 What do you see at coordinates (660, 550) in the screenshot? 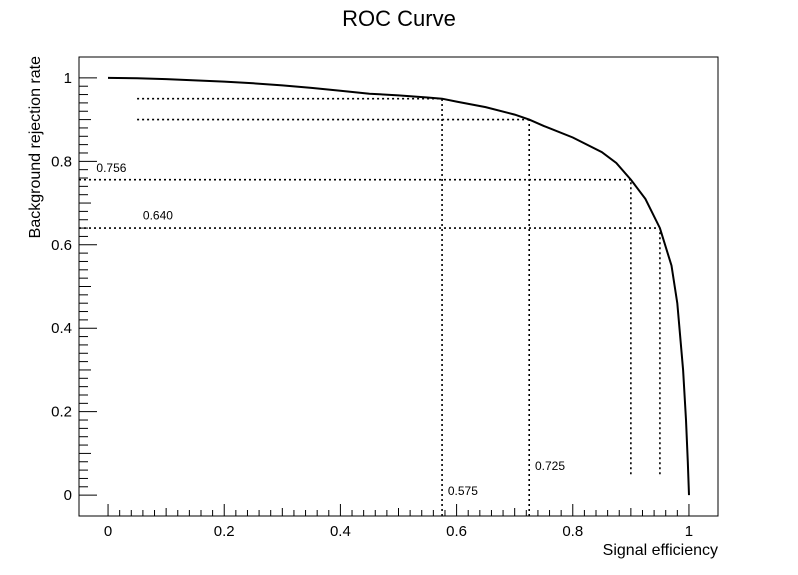
I see `x-axis-title: Signal efficiency` at bounding box center [660, 550].